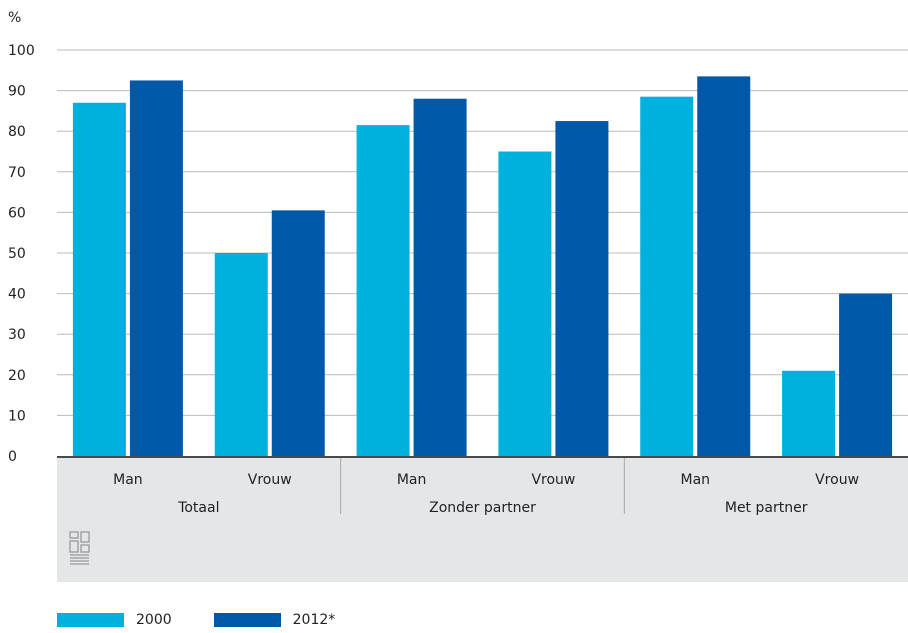 The width and height of the screenshot is (908, 633). I want to click on legend-swatch-2000, so click(90, 620).